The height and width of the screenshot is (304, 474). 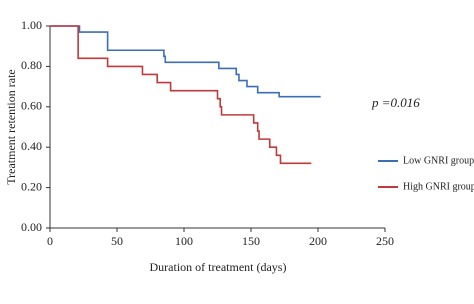 What do you see at coordinates (31, 65) in the screenshot?
I see `y-tick-label: 0.80` at bounding box center [31, 65].